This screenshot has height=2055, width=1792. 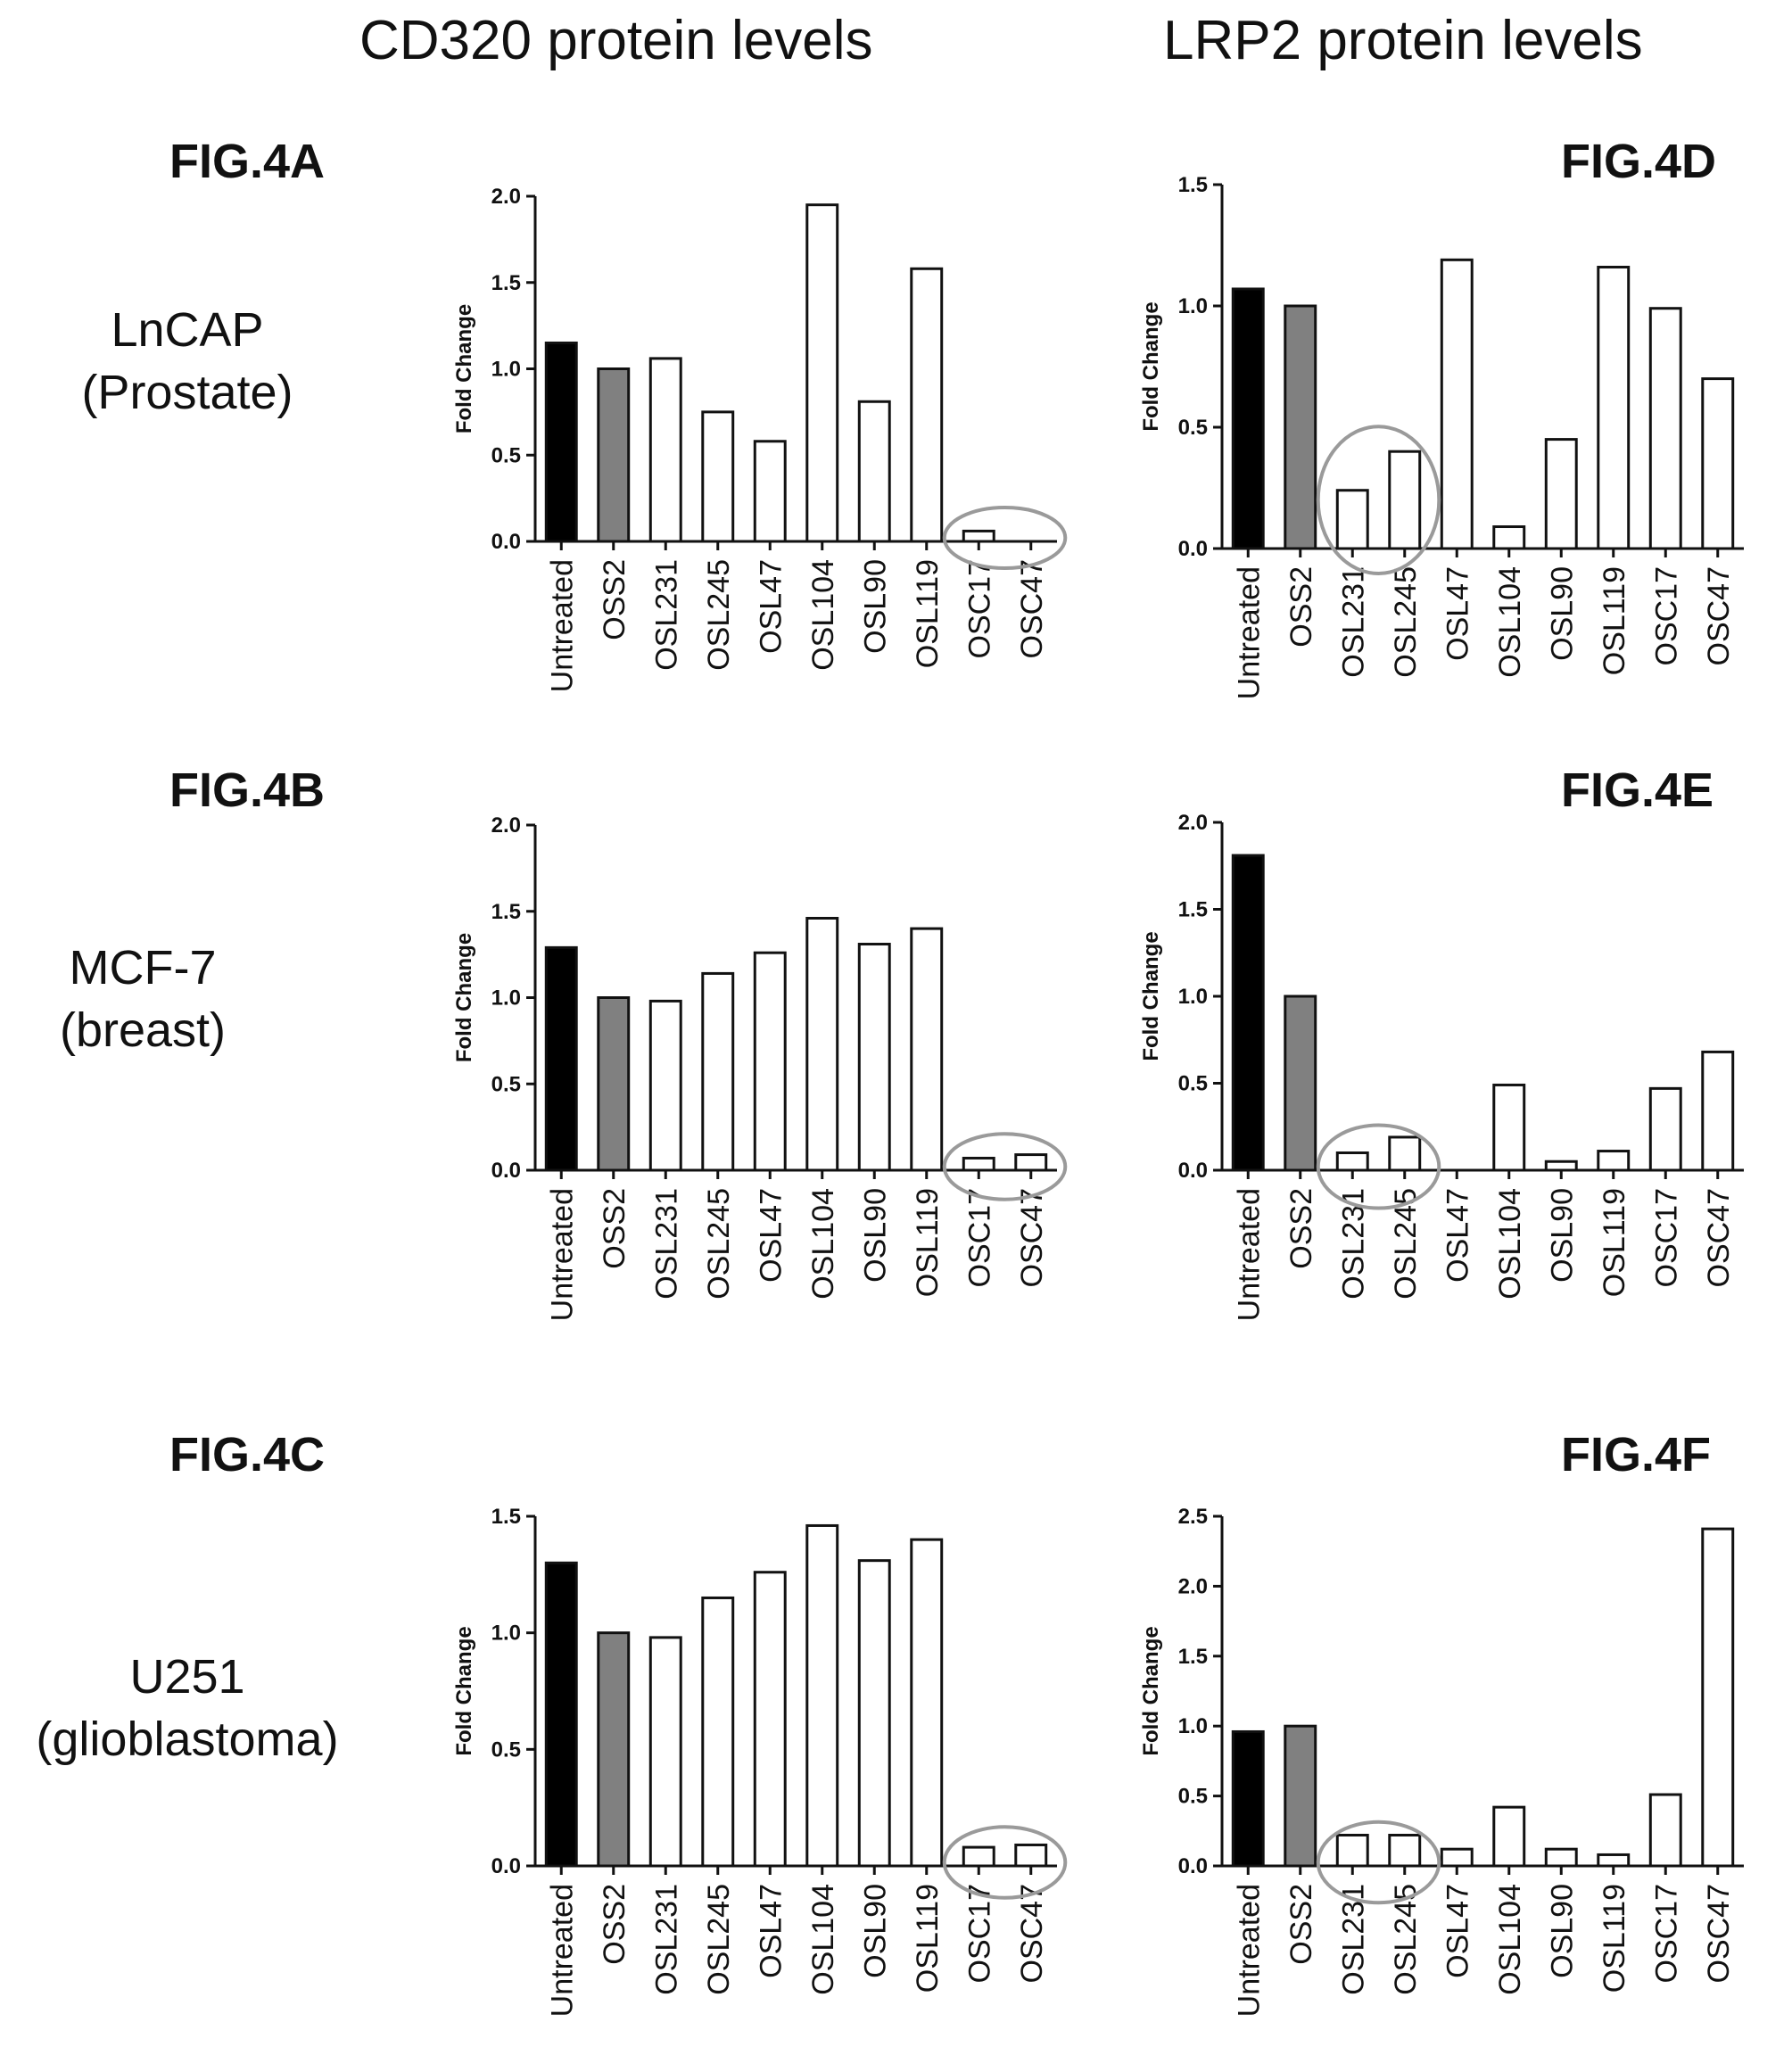 I want to click on cell-line-name: LnCAP, so click(x=187, y=330).